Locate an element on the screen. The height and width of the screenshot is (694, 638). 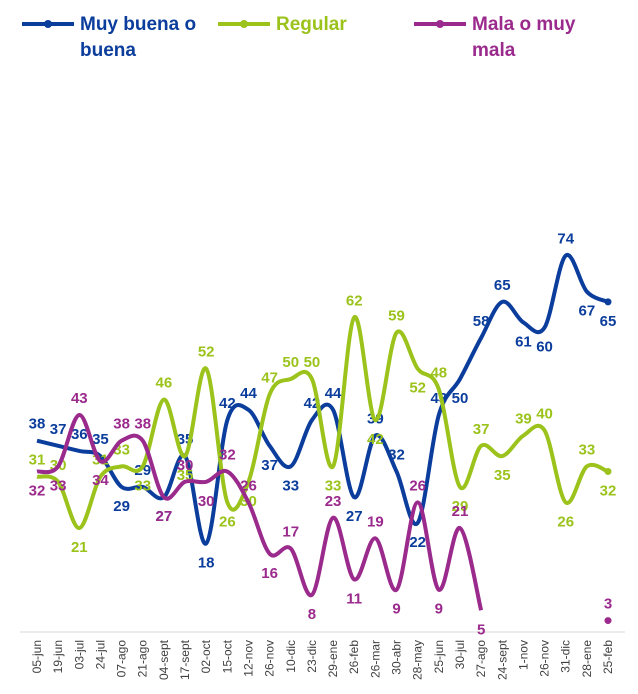
x-tick-label: 1-nov is located at coordinates (523, 655).